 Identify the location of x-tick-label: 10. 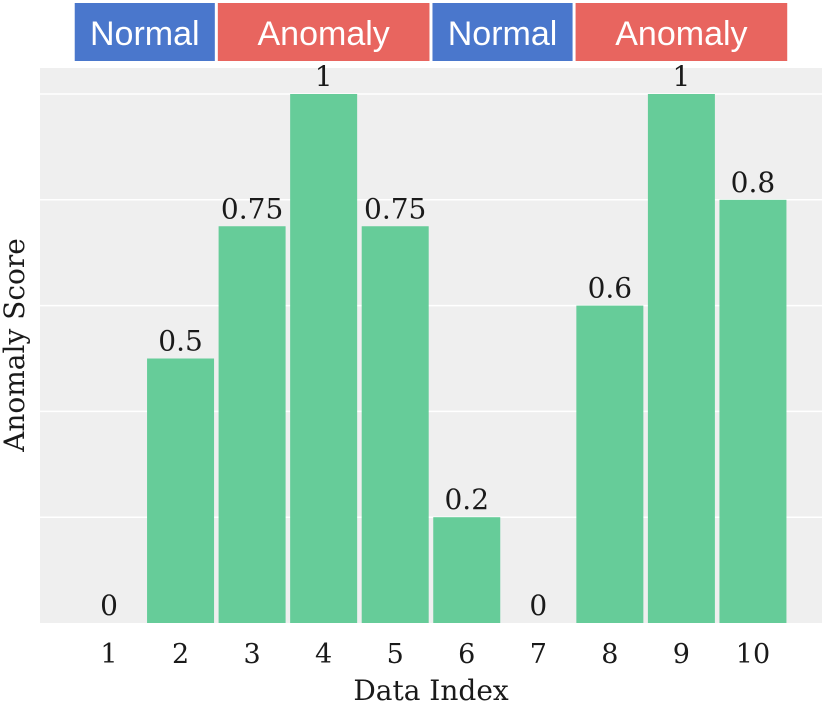
(753, 654).